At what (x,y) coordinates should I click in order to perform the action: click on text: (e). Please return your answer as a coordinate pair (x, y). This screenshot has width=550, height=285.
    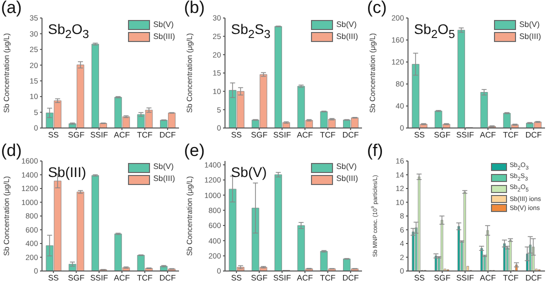
    Looking at the image, I should click on (194, 150).